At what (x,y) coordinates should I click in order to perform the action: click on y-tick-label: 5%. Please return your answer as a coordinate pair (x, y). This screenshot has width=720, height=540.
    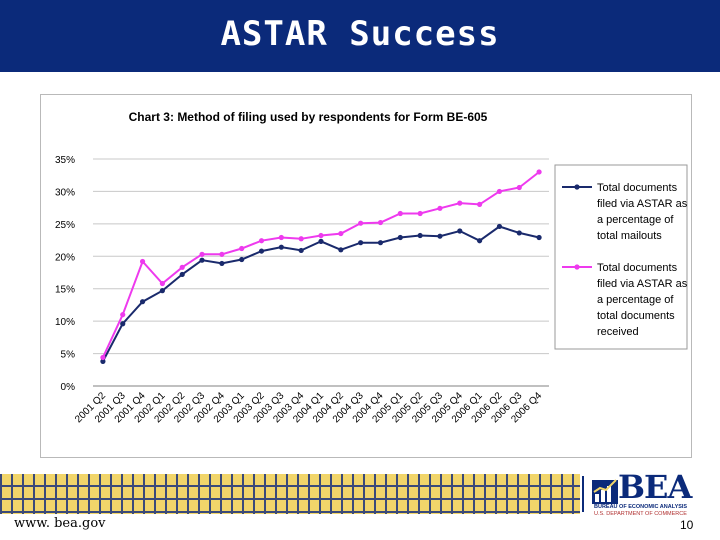
    Looking at the image, I should click on (68, 355).